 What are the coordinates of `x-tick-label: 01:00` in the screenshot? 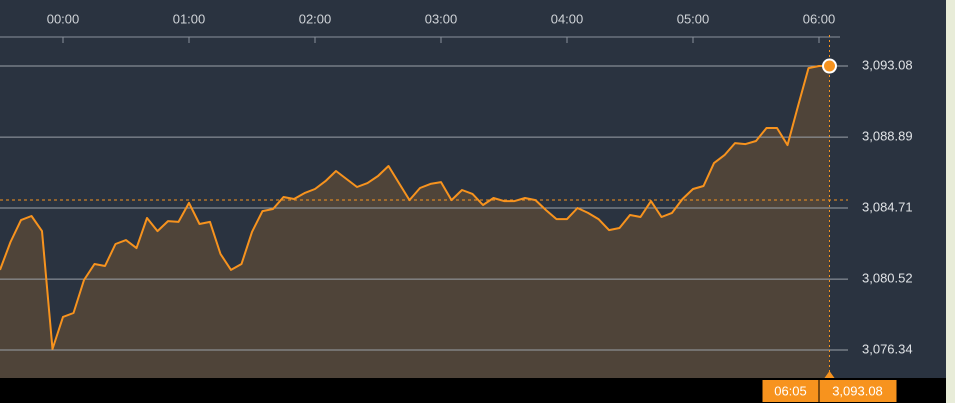 It's located at (189, 18).